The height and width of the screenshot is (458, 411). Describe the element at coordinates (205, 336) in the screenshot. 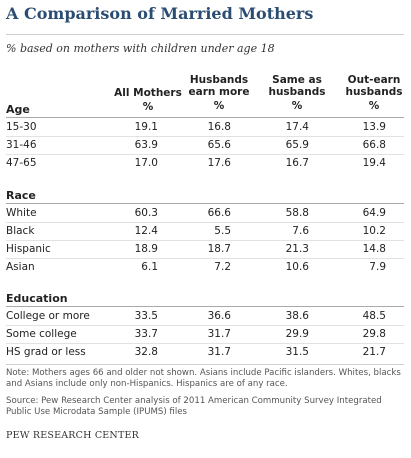

I see `table-row: Some college 33.7 31.7 29.9 29.8` at that location.